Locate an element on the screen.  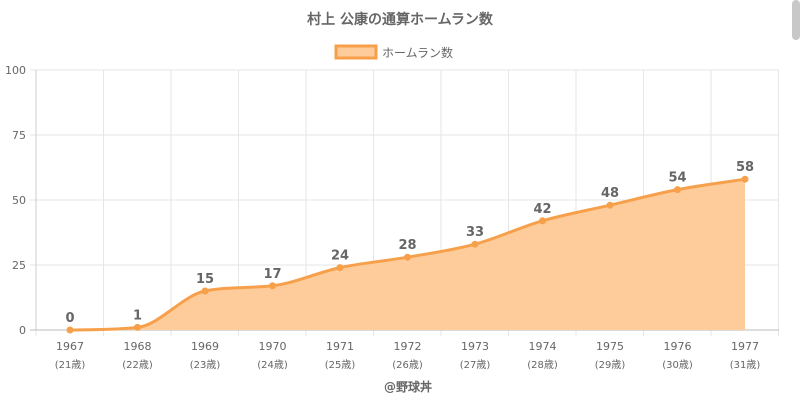
x-tick-label: 1972 is located at coordinates (408, 346).